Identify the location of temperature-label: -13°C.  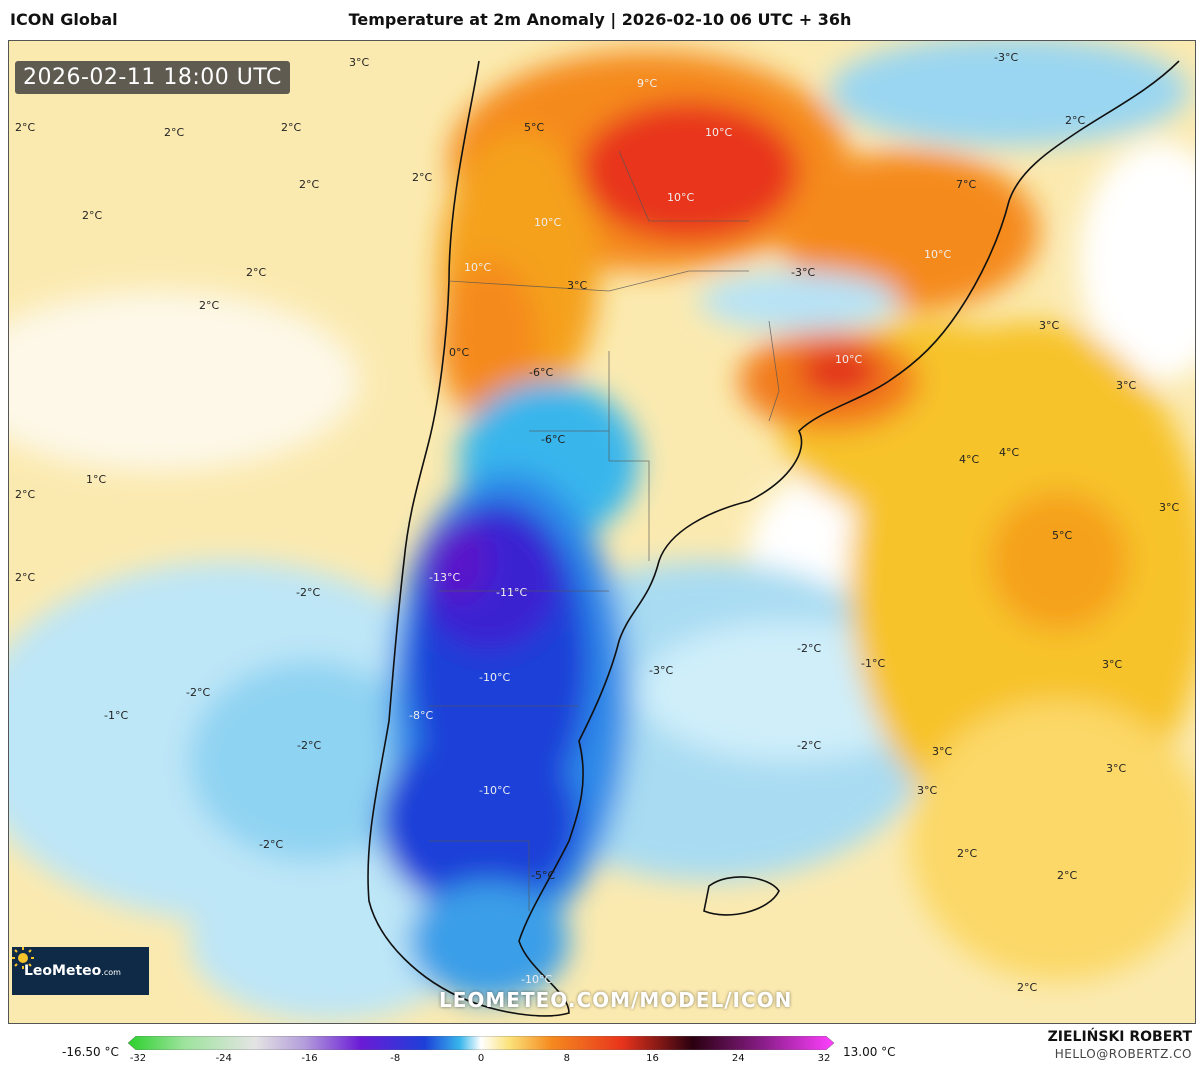
(445, 577).